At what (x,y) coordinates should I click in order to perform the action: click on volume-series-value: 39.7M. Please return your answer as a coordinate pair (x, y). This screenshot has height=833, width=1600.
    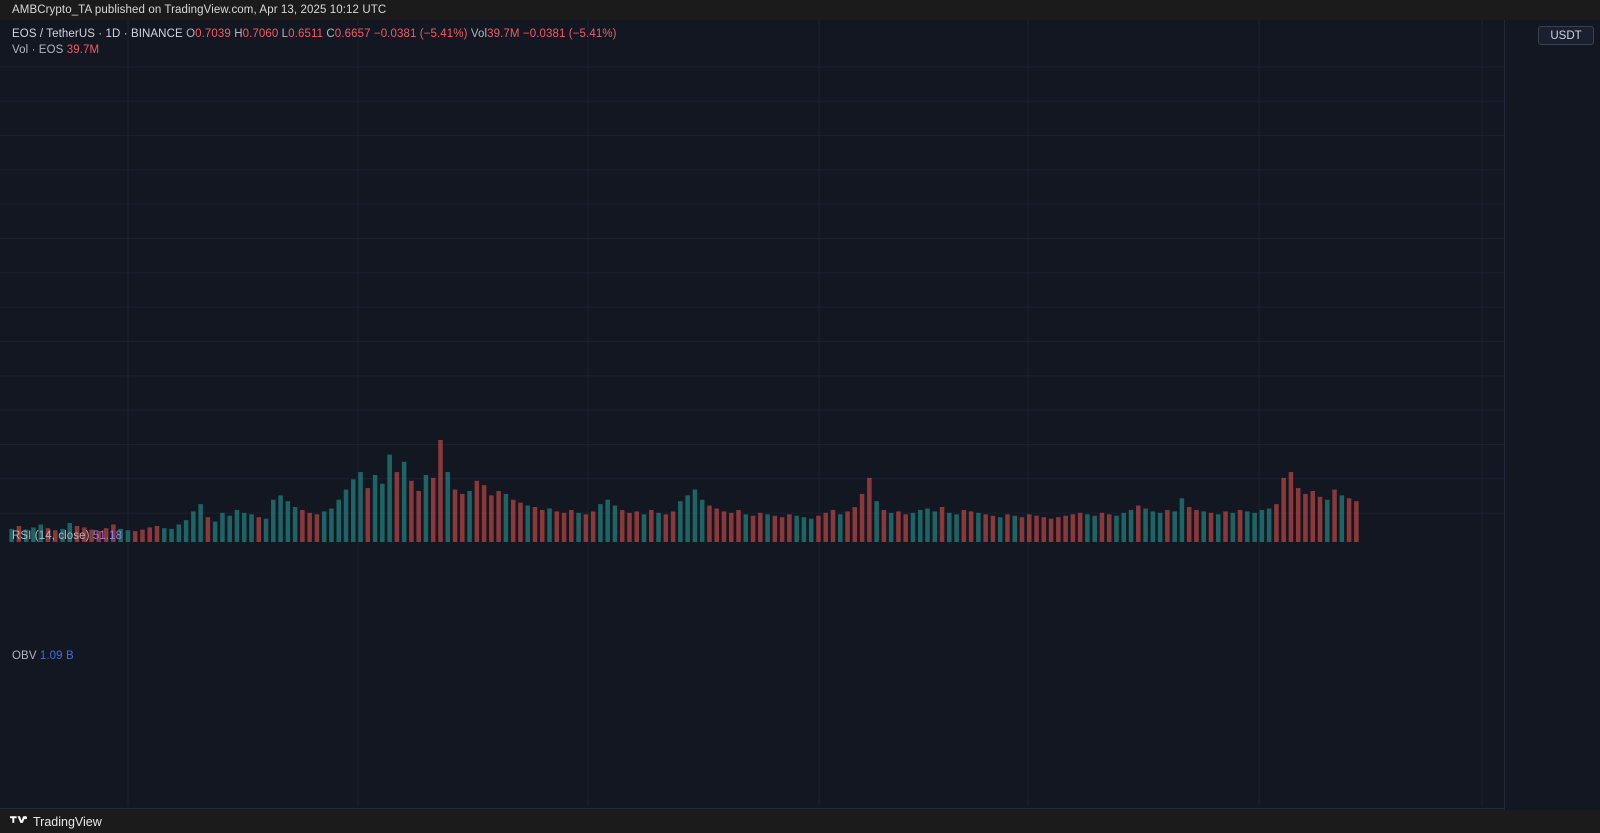
    Looking at the image, I should click on (83, 50).